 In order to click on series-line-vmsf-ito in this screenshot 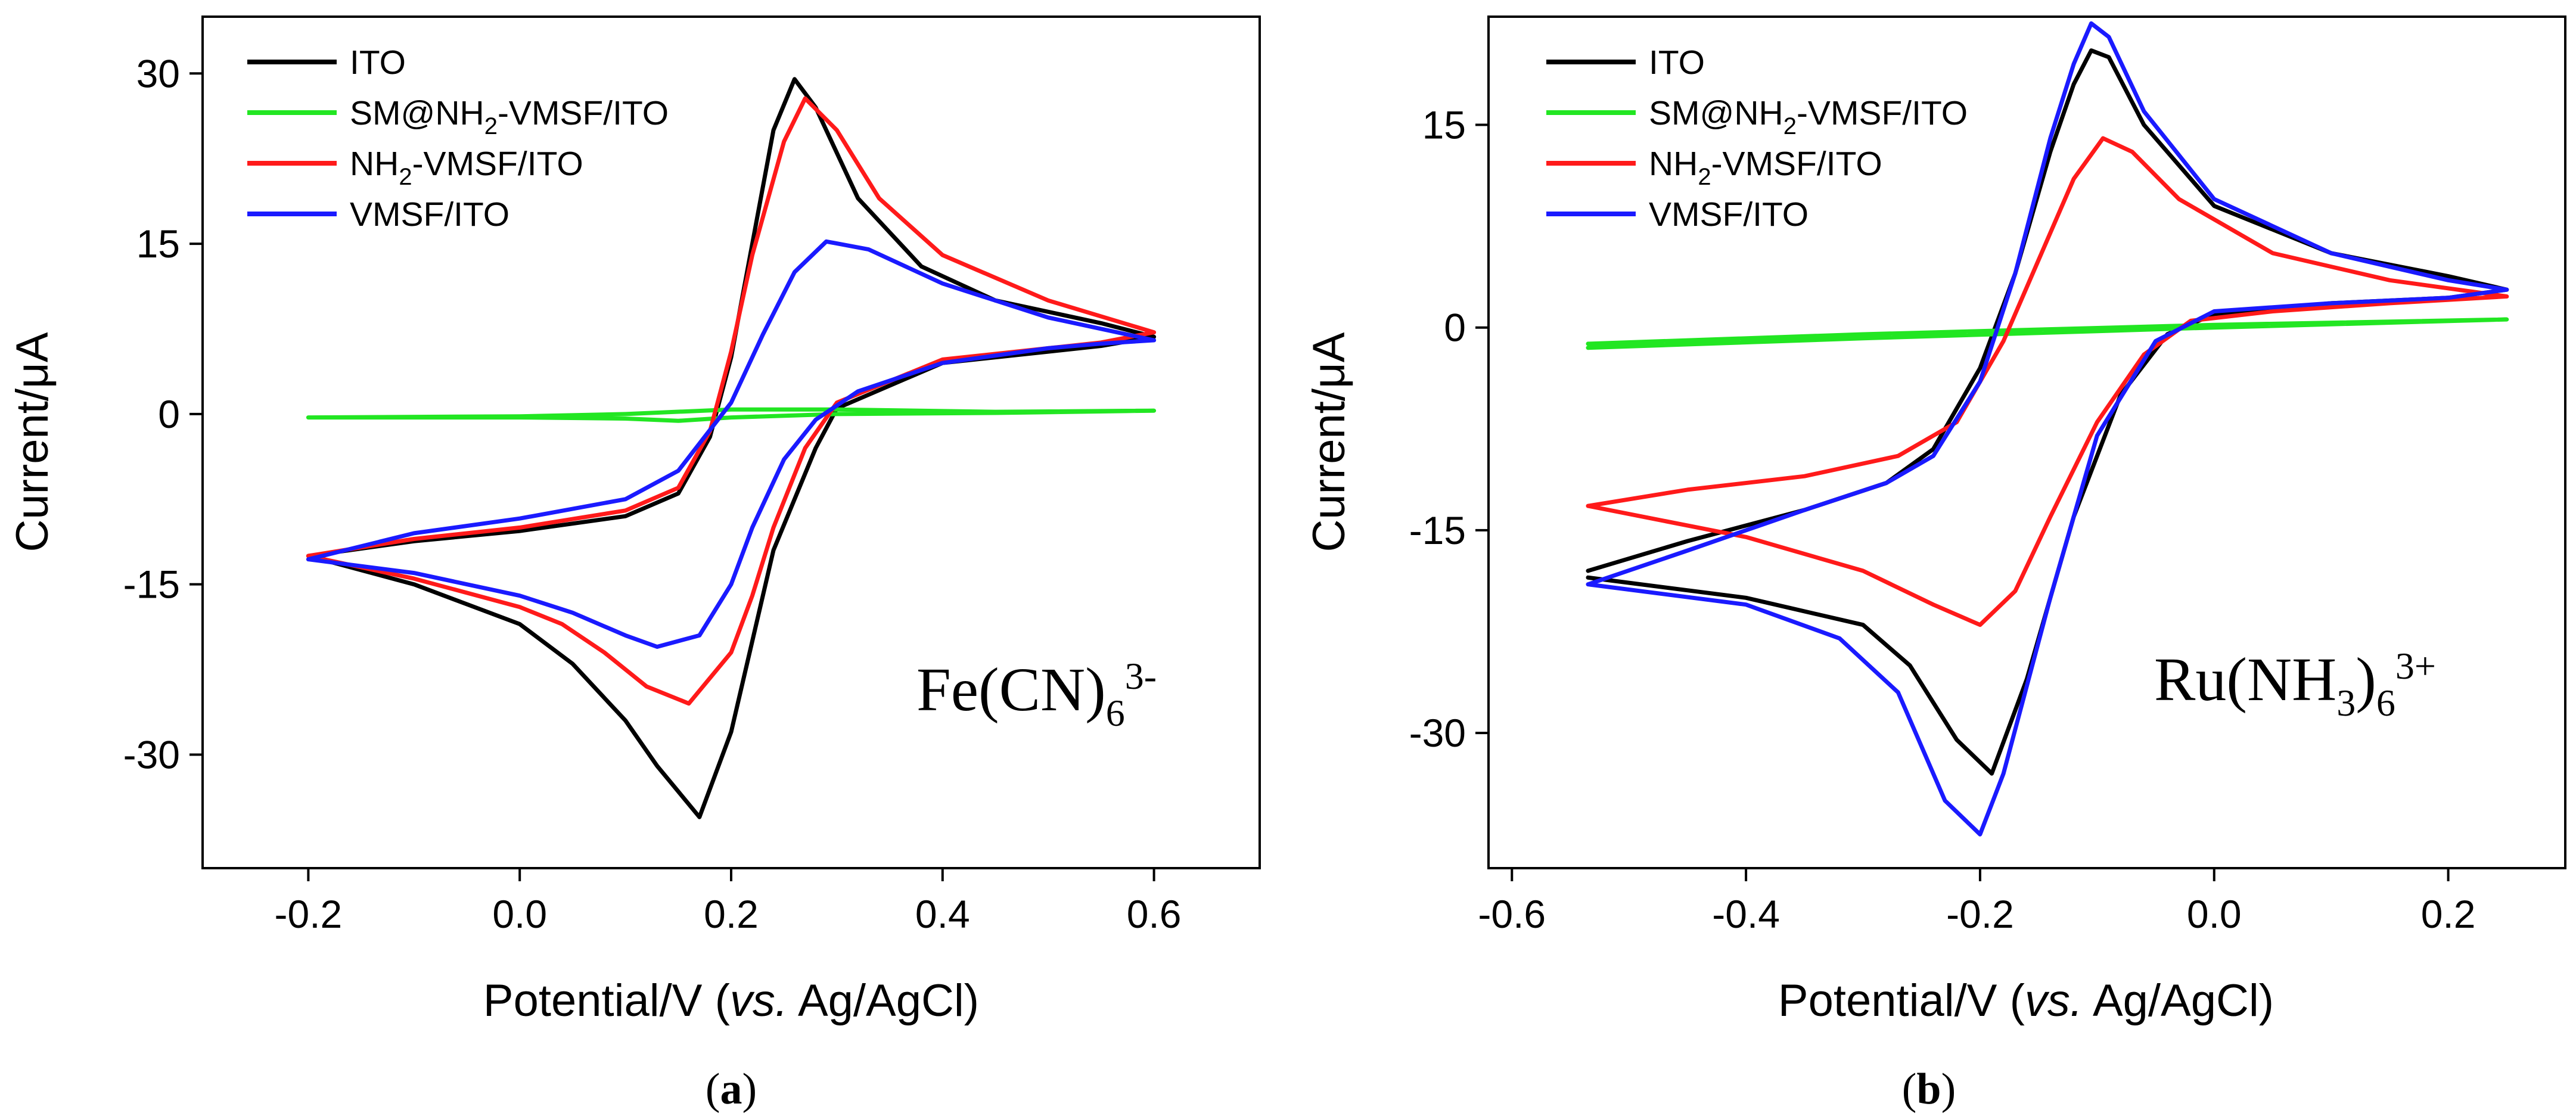, I will do `click(731, 444)`.